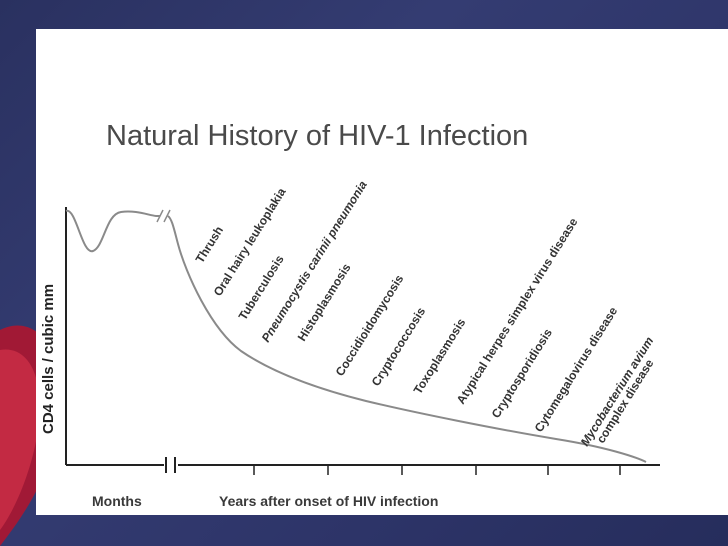 Image resolution: width=728 pixels, height=546 pixels. Describe the element at coordinates (250, 241) in the screenshot. I see `annotation-oral-hairy-leukoplakia: Oral hairy leukoplakia` at that location.